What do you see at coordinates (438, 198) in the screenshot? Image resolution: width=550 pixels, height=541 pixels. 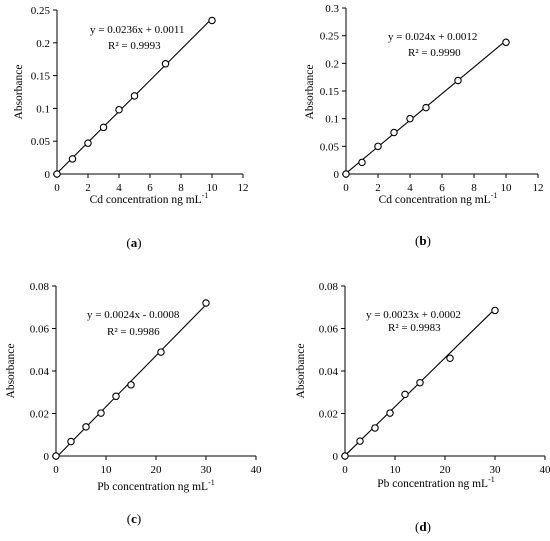 I see `x-axis-label: Cd concentration ng mL-1` at bounding box center [438, 198].